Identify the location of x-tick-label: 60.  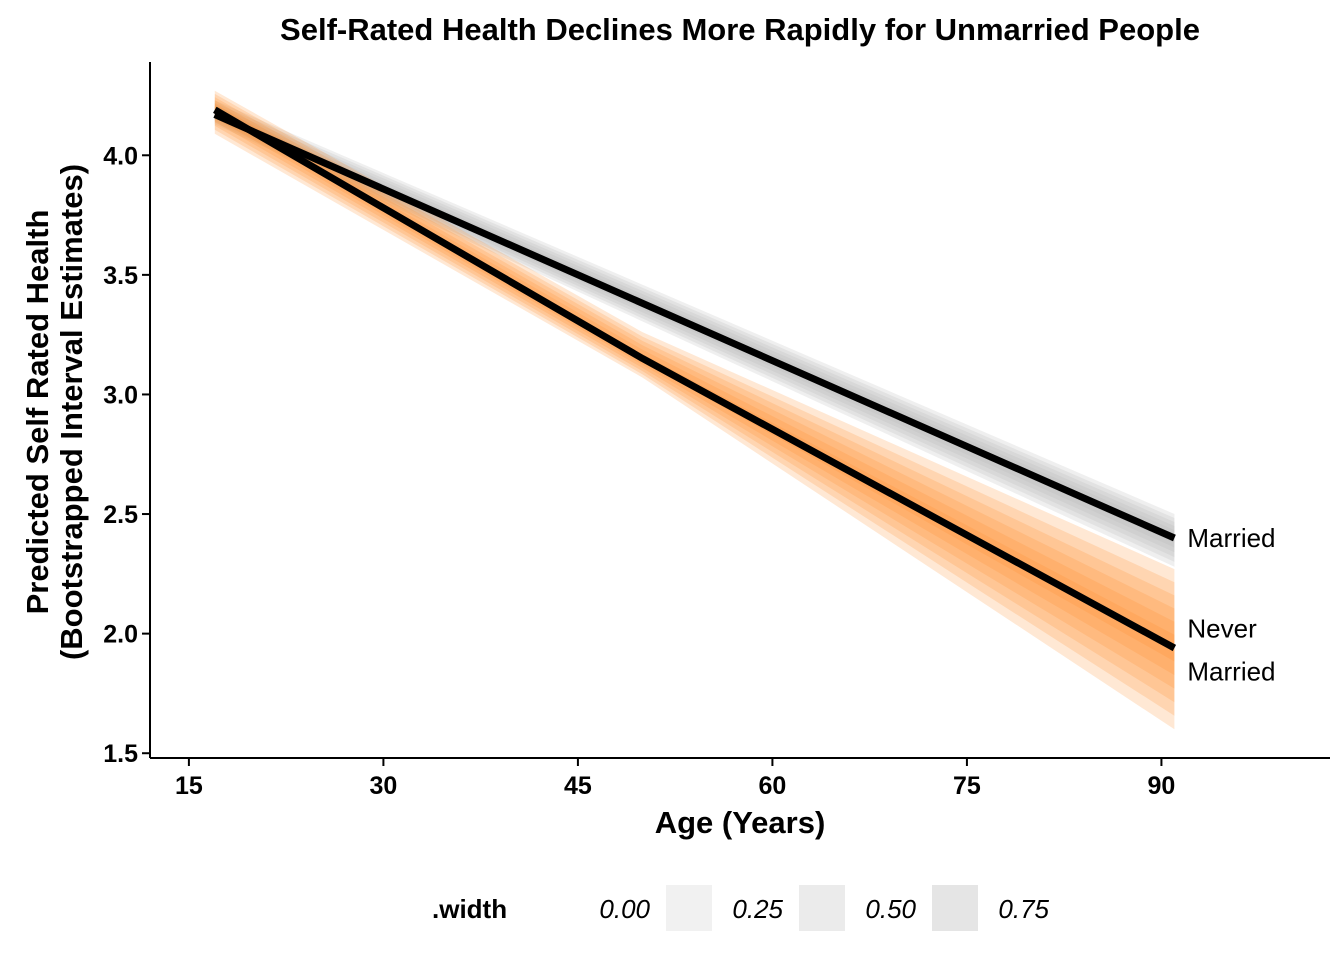
(773, 786).